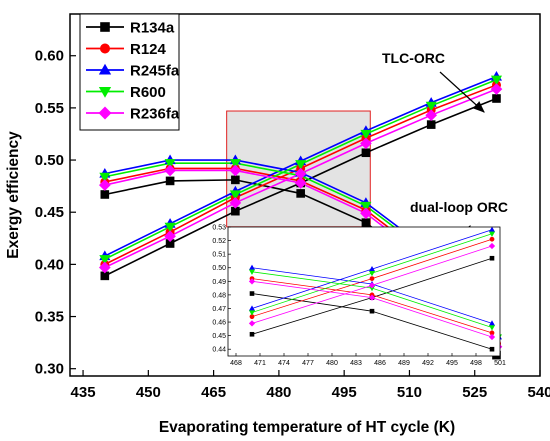  Describe the element at coordinates (380, 363) in the screenshot. I see `inset-x-tick-label: 486` at that location.